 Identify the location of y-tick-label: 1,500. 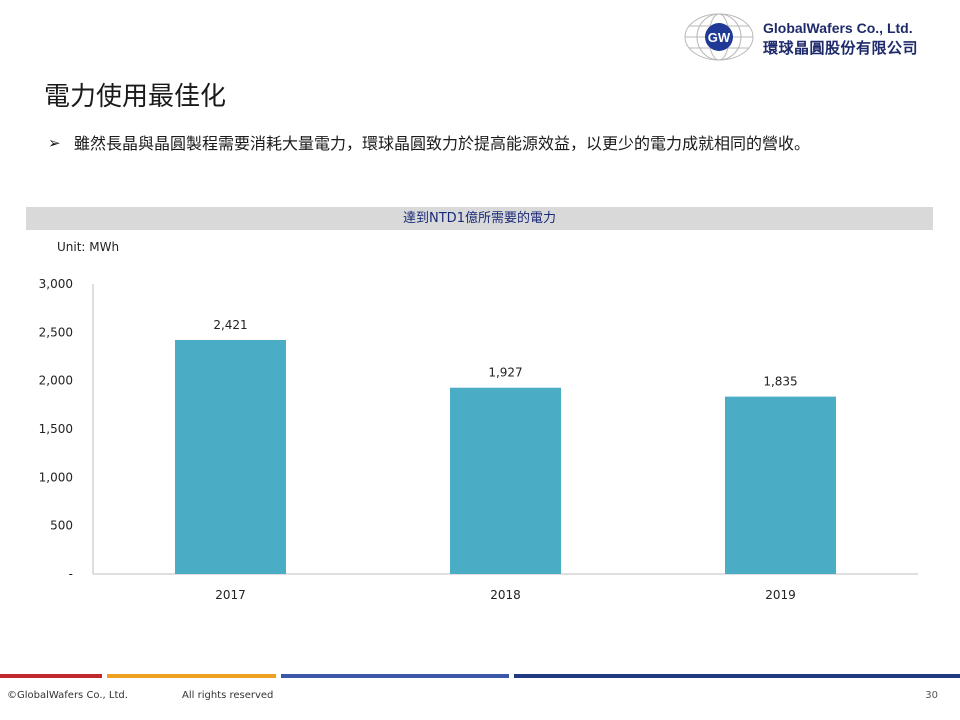
(56, 429).